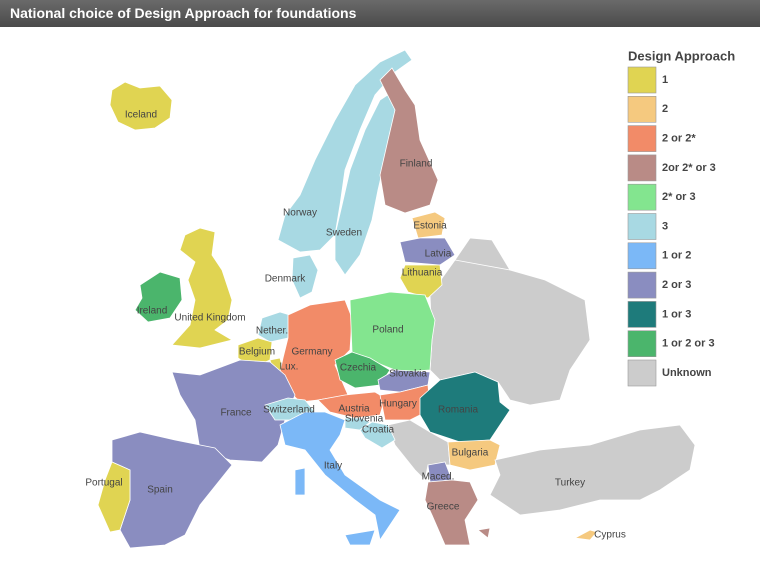 Image resolution: width=760 pixels, height=570 pixels. I want to click on country-label: Spain, so click(160, 490).